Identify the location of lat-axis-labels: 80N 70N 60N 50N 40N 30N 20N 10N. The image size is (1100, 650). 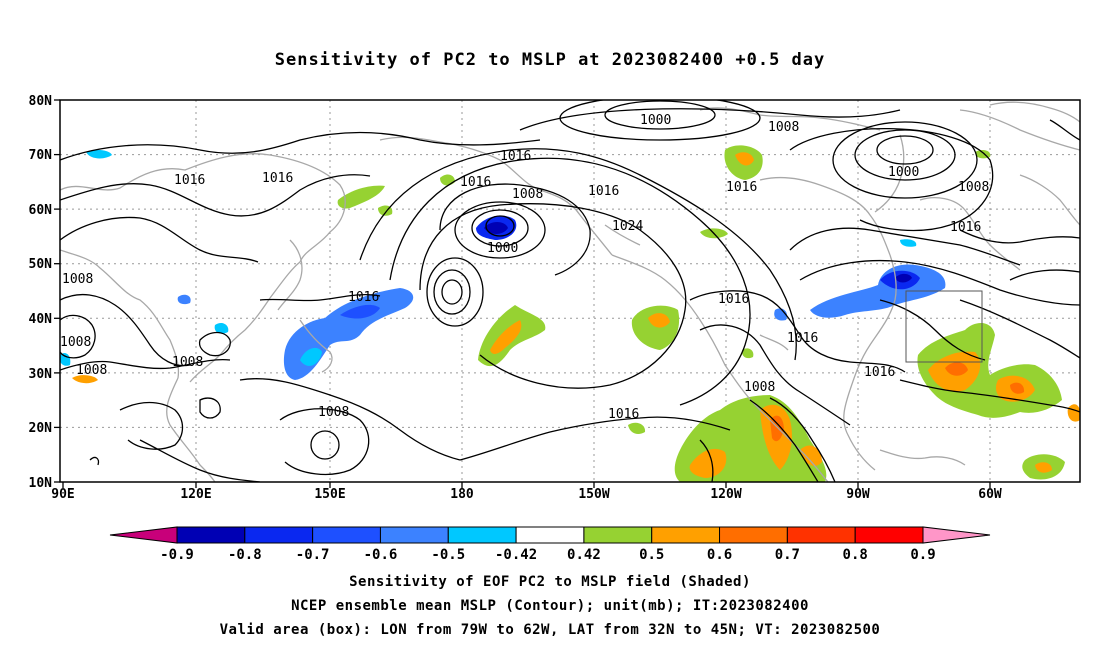
(41, 292).